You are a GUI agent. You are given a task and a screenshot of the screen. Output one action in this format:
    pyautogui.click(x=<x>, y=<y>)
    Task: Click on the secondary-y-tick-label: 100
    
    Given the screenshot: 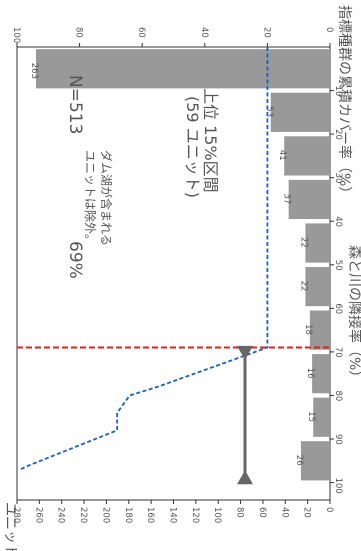 What is the action you would take?
    pyautogui.click(x=16, y=35)
    